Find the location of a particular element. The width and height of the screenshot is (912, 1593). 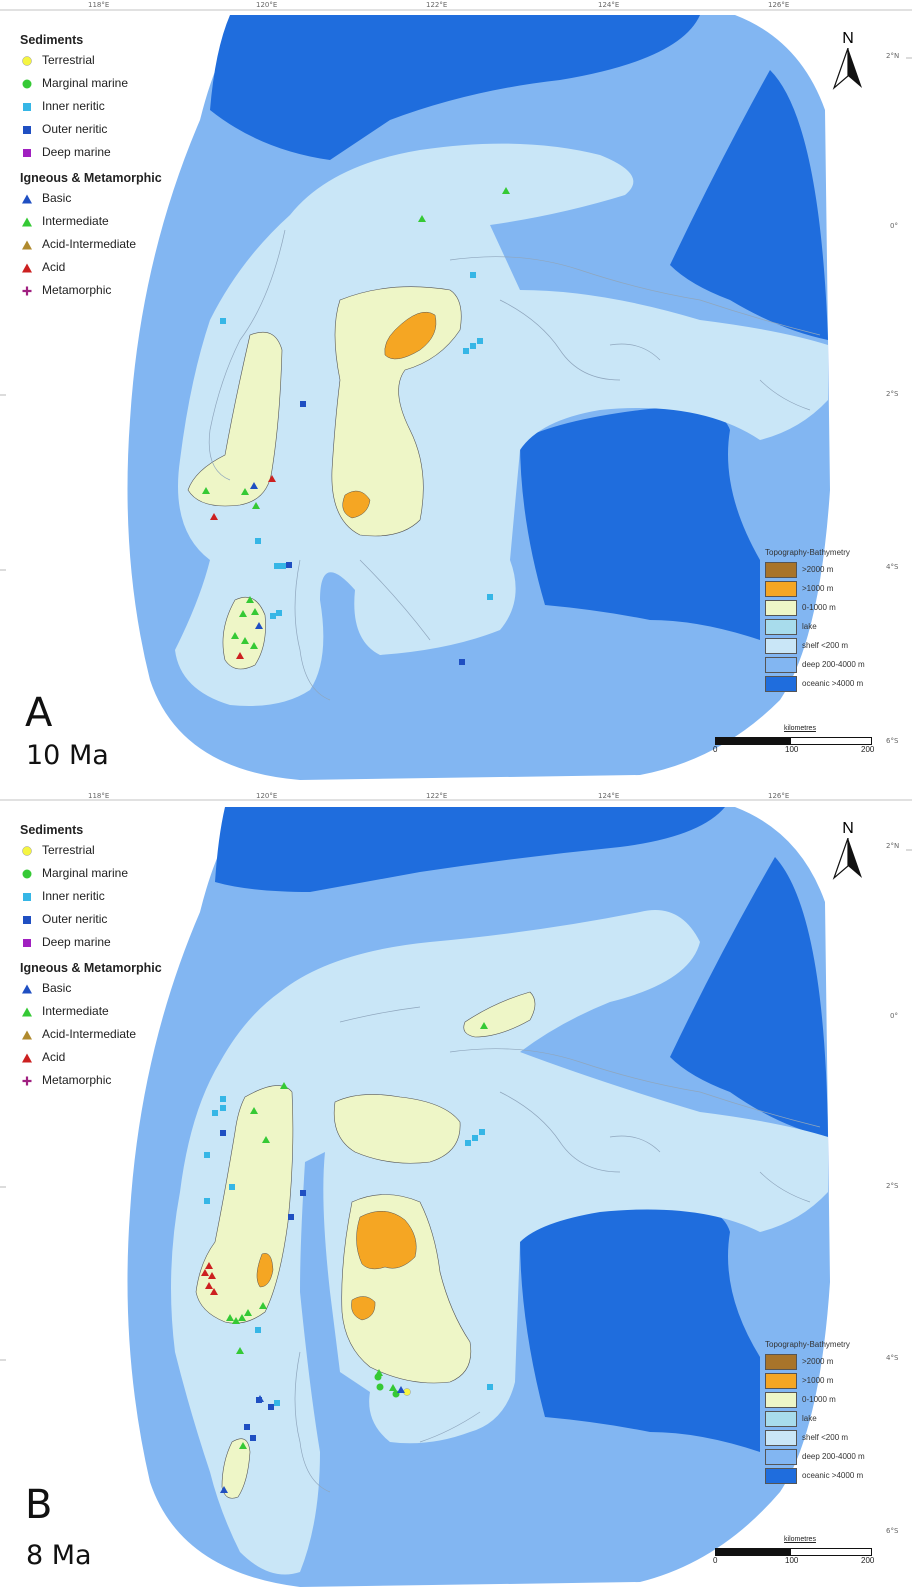

oceanic-region-north is located at coordinates (455, 87).